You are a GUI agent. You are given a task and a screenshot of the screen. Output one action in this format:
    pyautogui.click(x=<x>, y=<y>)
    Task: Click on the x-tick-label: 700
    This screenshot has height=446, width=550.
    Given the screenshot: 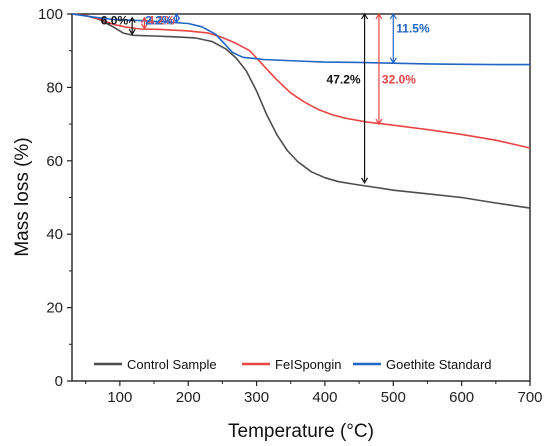 What is the action you would take?
    pyautogui.click(x=529, y=397)
    